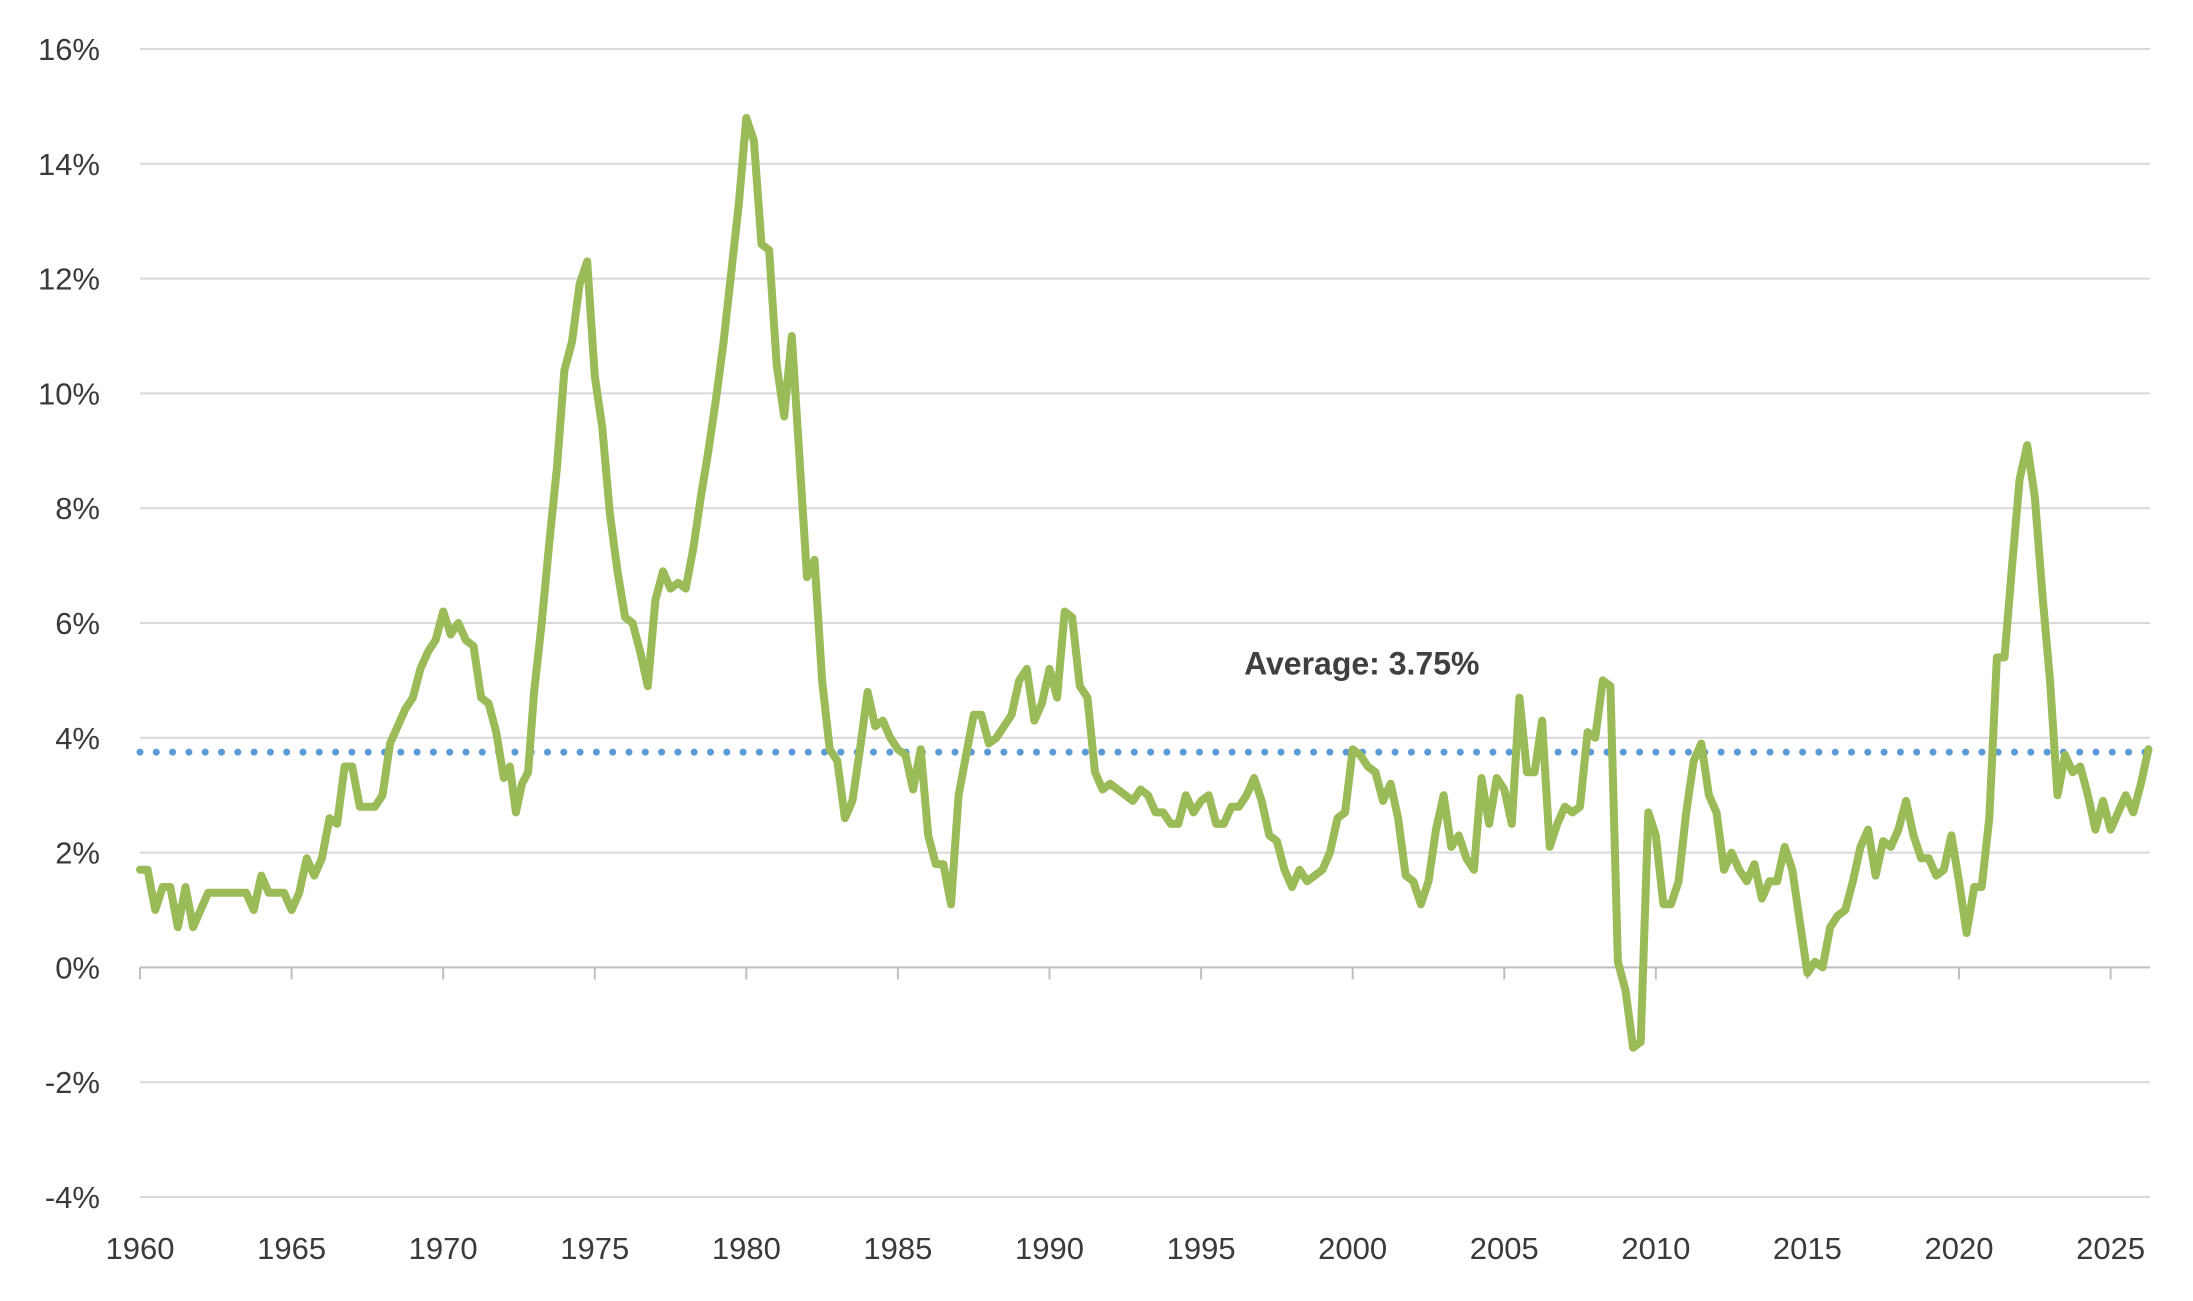 The width and height of the screenshot is (2193, 1301). Describe the element at coordinates (746, 1248) in the screenshot. I see `x-tick-label: 1980` at that location.